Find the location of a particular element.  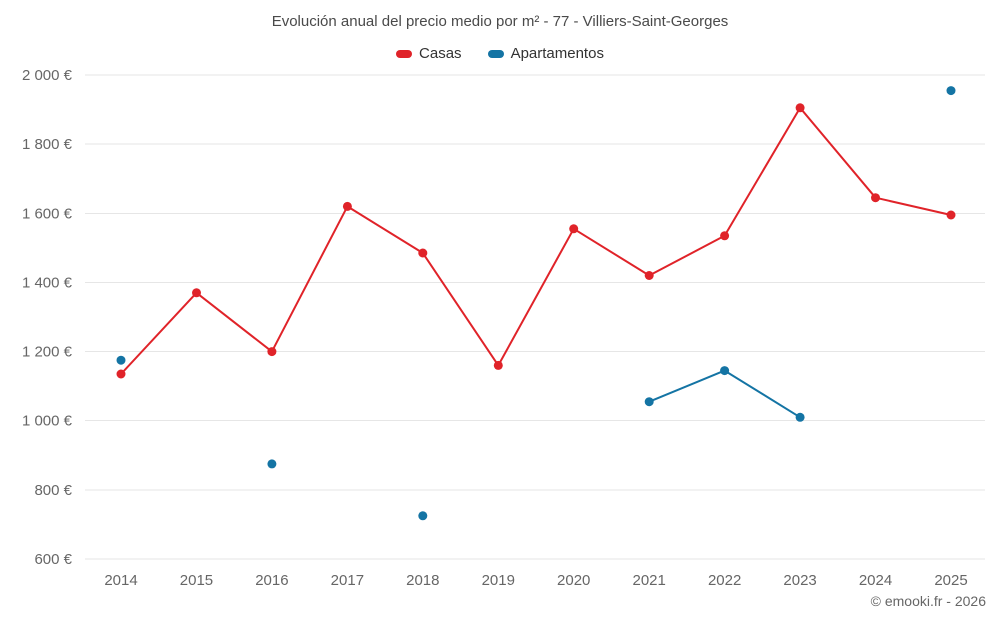

x-axis-label: 2024 is located at coordinates (875, 580).